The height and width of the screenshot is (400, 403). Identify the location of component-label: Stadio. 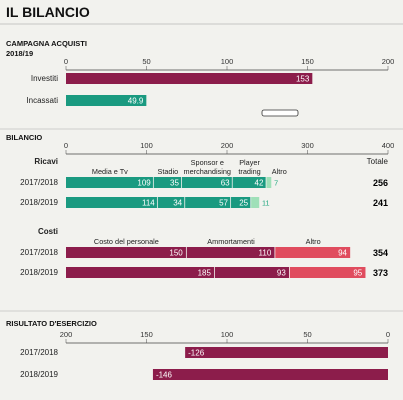
(167, 171).